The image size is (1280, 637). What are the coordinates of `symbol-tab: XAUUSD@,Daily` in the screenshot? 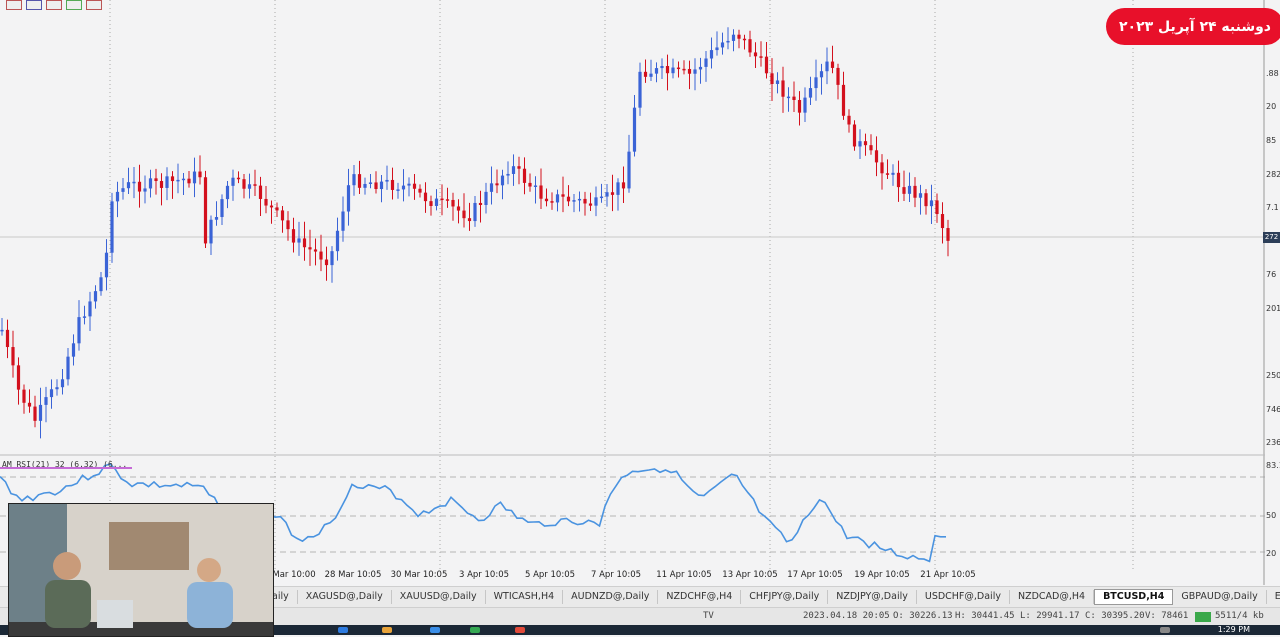 It's located at (439, 597).